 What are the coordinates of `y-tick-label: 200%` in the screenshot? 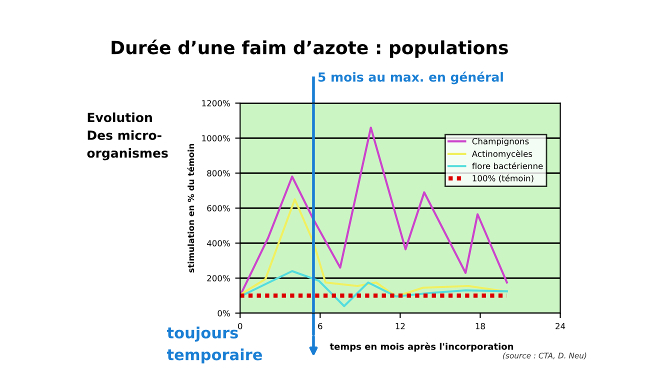 It's located at (218, 278).